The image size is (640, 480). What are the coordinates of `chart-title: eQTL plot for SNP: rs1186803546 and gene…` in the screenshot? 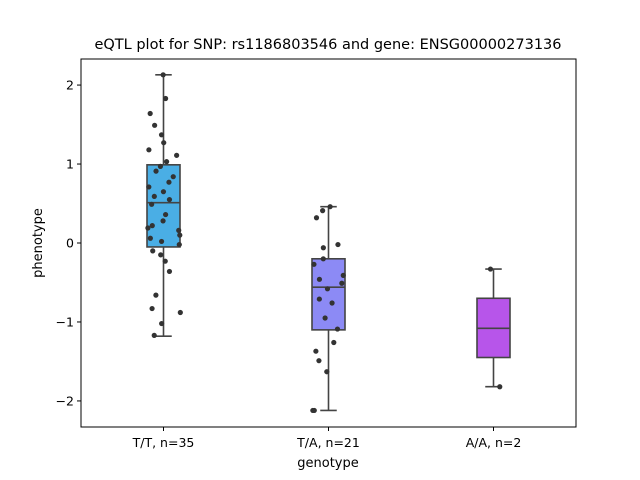 It's located at (327, 45).